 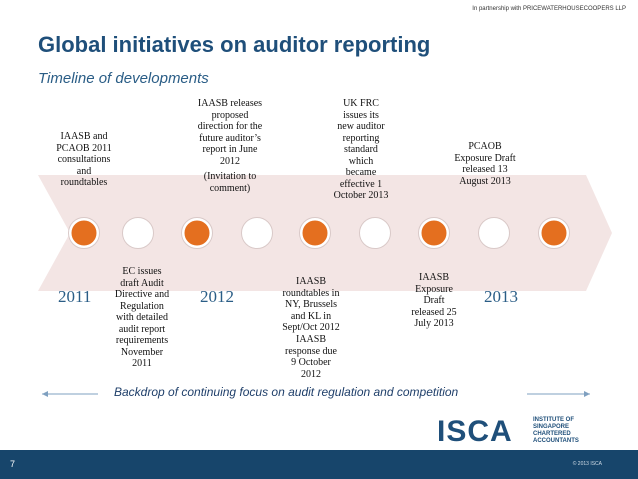 What do you see at coordinates (475, 431) in the screenshot?
I see `logo-wordmark: ISCA` at bounding box center [475, 431].